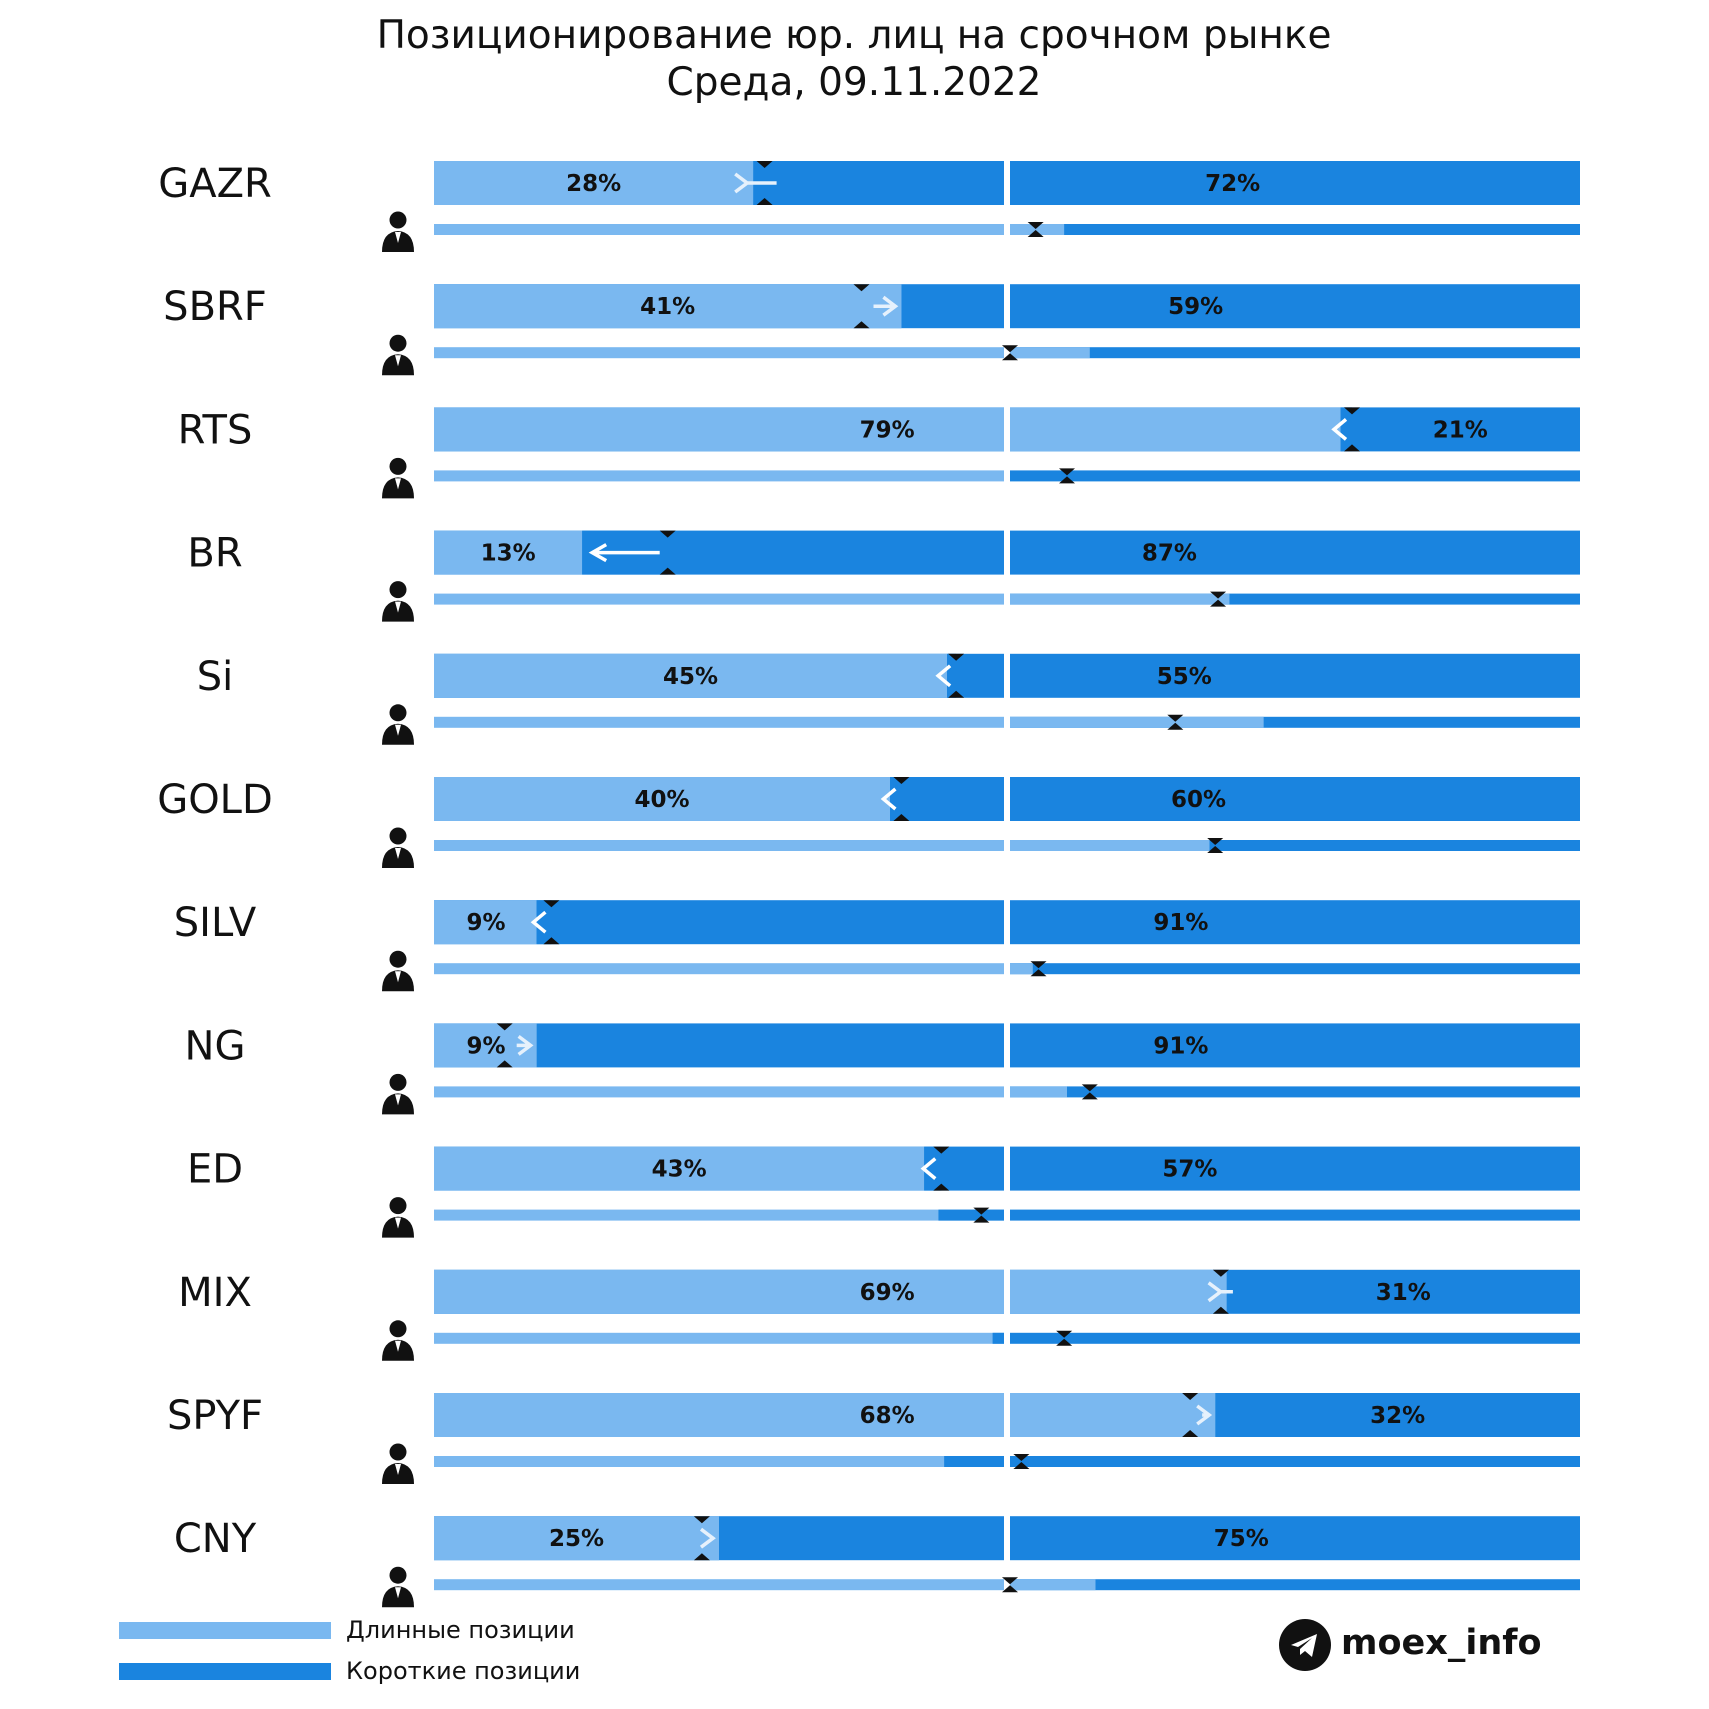 This screenshot has height=1709, width=1709. I want to click on row-rts: RTS 79% 21%, so click(879, 453).